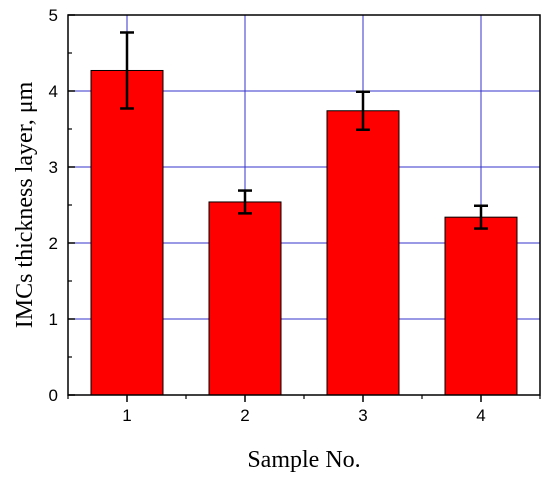 The image size is (550, 478). I want to click on y-tick-label: 2, so click(53, 243).